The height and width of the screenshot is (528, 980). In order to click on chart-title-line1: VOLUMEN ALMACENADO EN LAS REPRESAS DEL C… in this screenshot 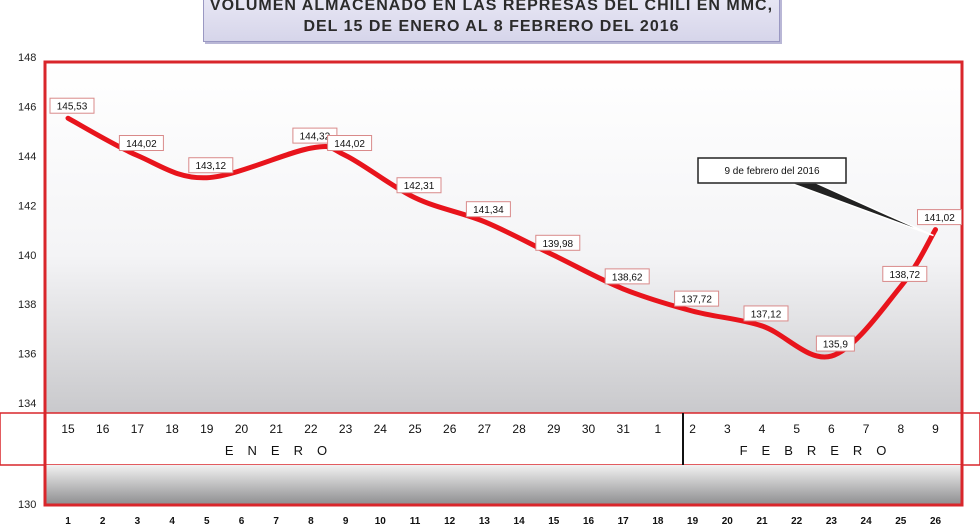, I will do `click(491, 7)`.